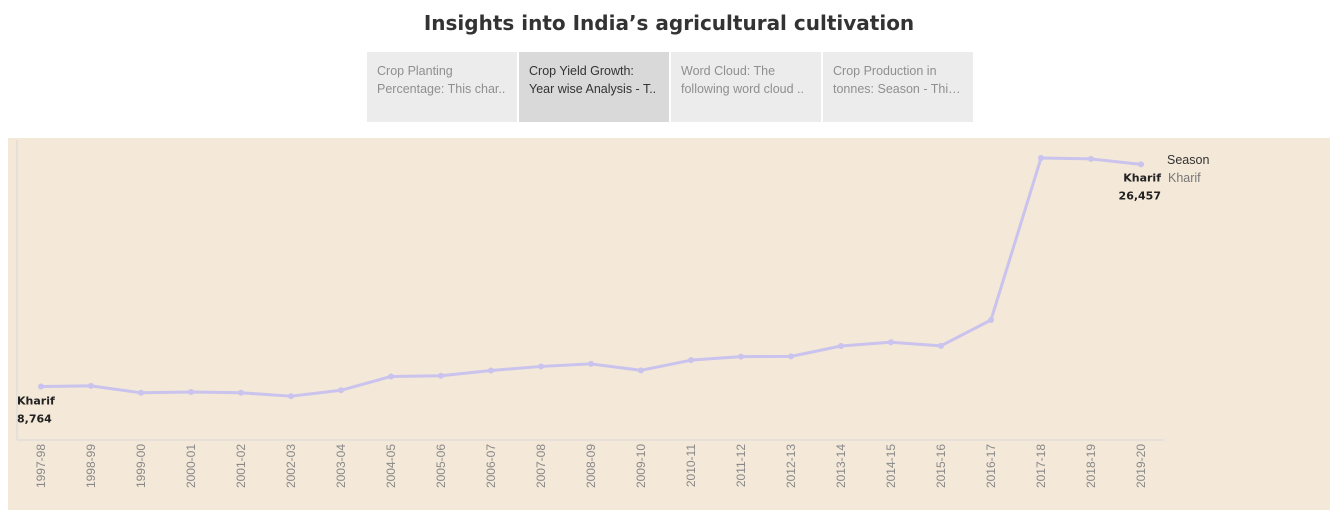 The width and height of the screenshot is (1338, 517). What do you see at coordinates (441, 466) in the screenshot?
I see `x-tick-label: 2005-06` at bounding box center [441, 466].